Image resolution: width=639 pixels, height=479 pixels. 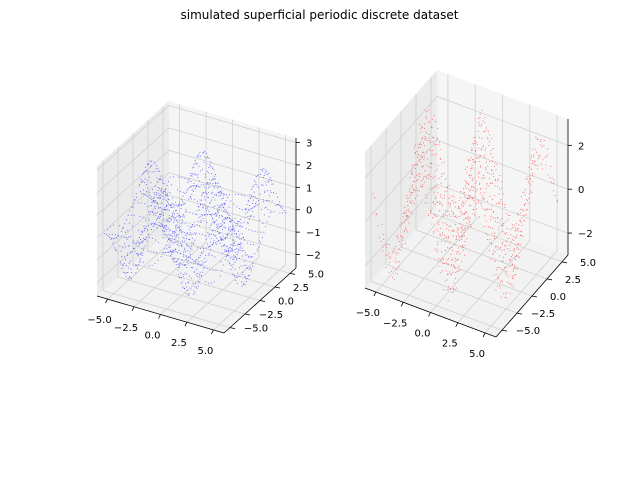 I want to click on y-tick-label: −5.0, so click(x=256, y=329).